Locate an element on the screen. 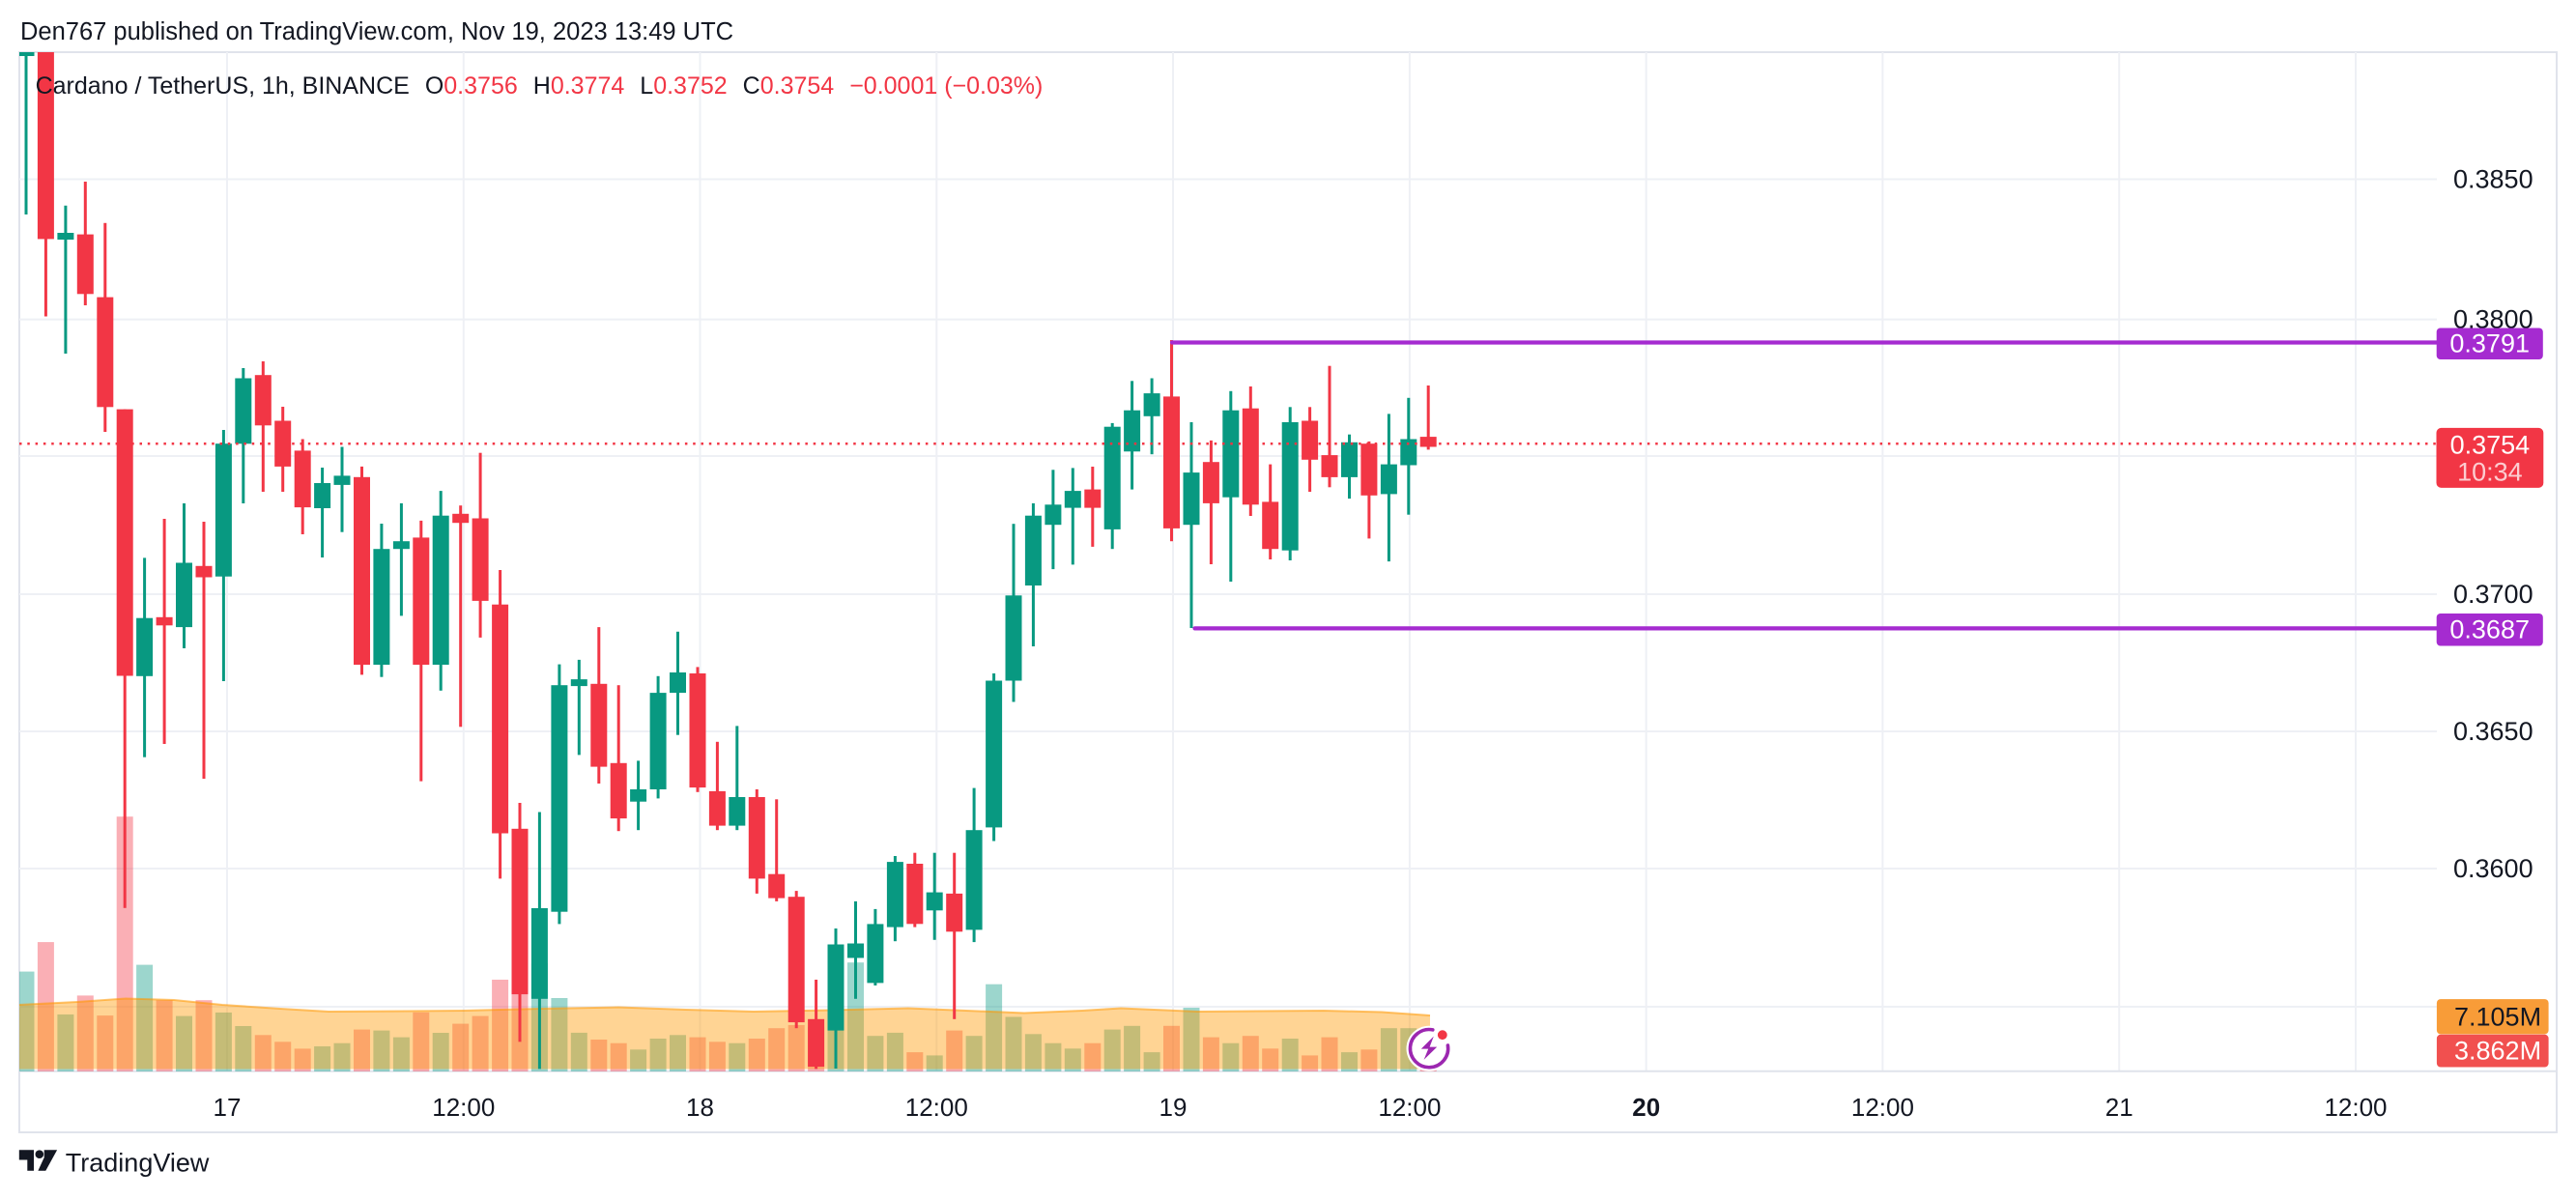  svg-text: 0.3700 is located at coordinates (2493, 594).